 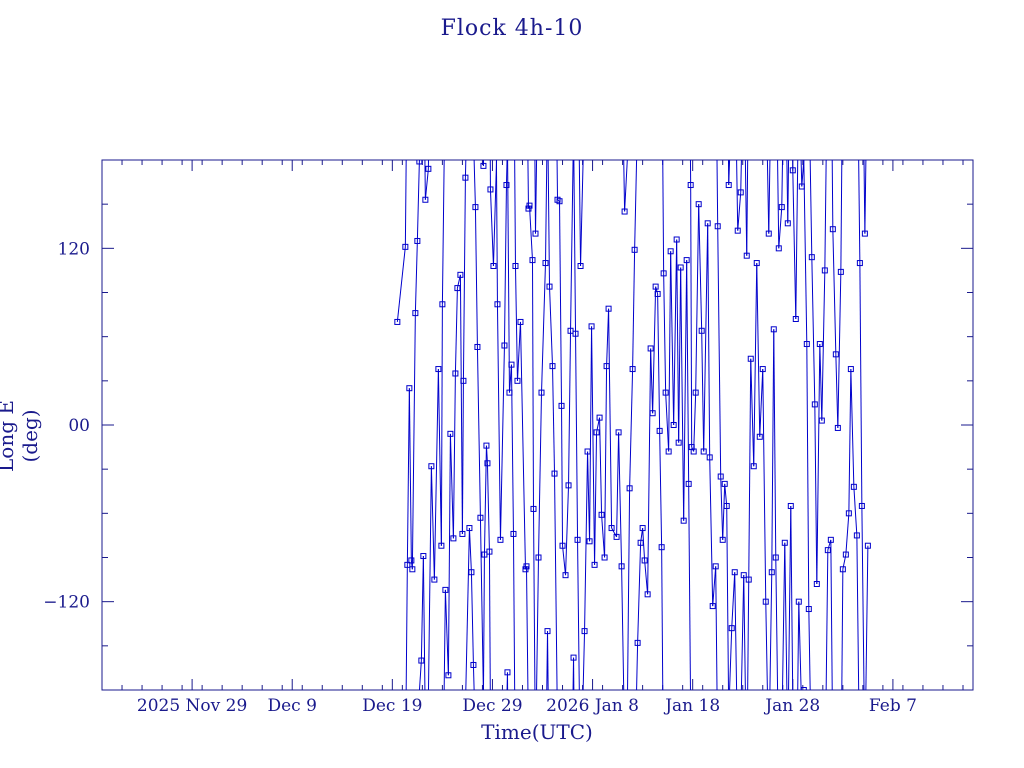 What do you see at coordinates (537, 732) in the screenshot?
I see `x-axis-label: Time(UTC)` at bounding box center [537, 732].